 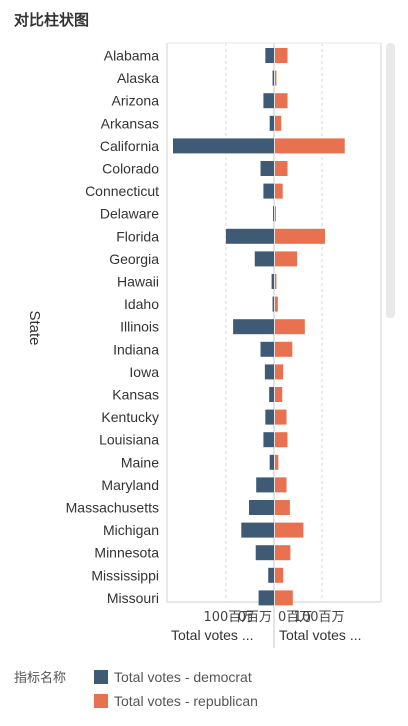 I want to click on category-label-michigan: Michigan, so click(x=131, y=530).